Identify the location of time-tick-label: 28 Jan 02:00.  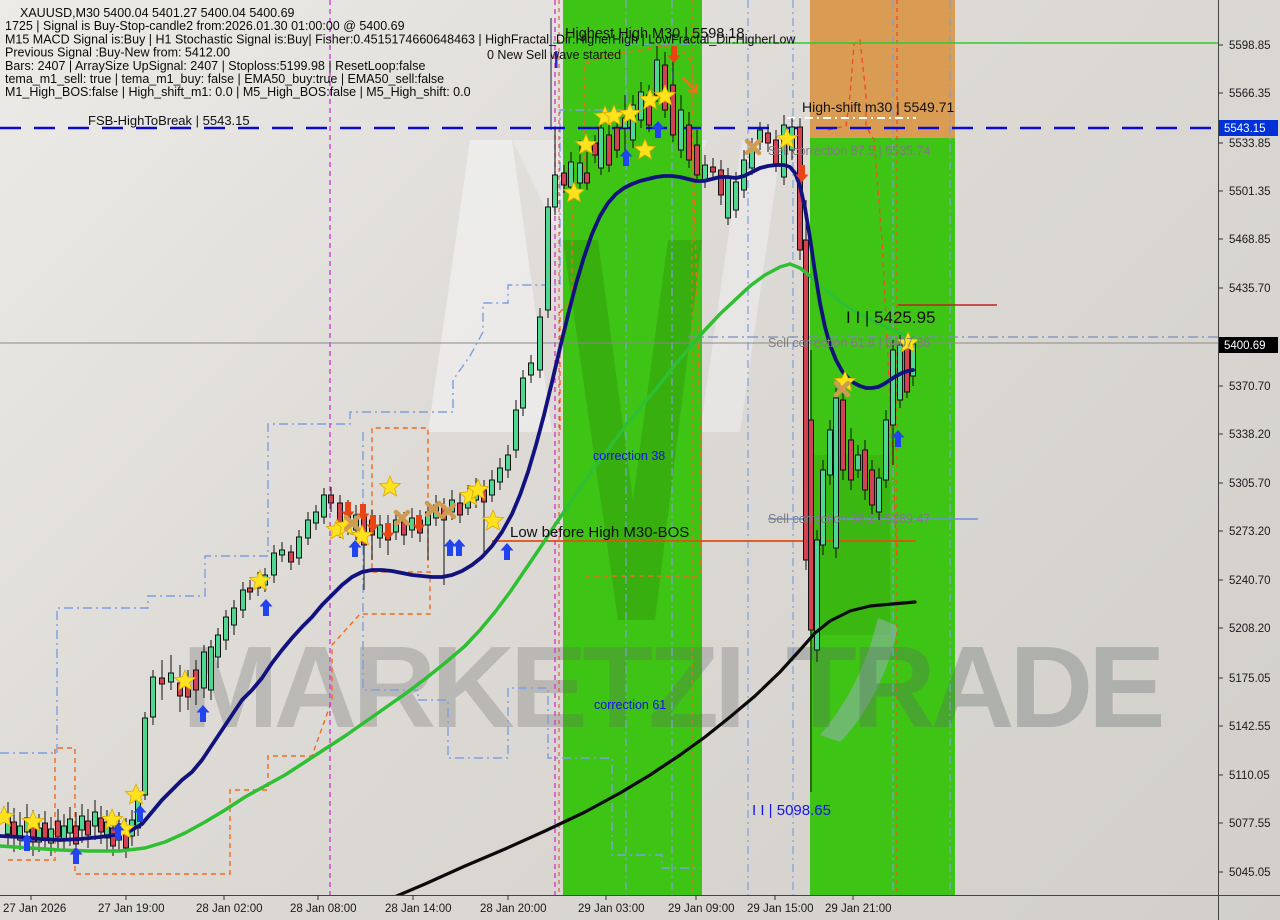
(229, 909).